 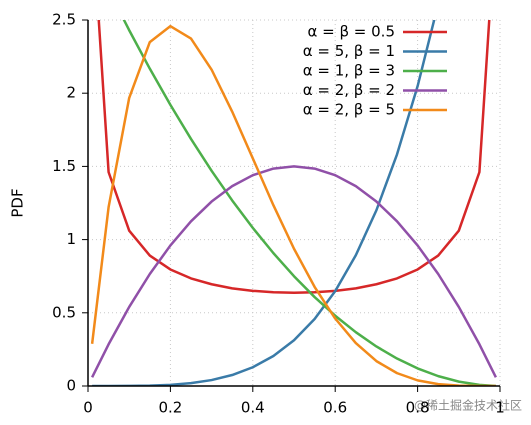 I want to click on y-tick-label: 0.5, so click(x=64, y=312).